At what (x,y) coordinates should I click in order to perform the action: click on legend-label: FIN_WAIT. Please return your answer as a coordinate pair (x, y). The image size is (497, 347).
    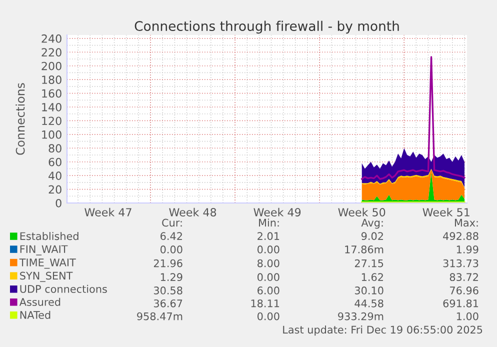
    Looking at the image, I should click on (44, 250).